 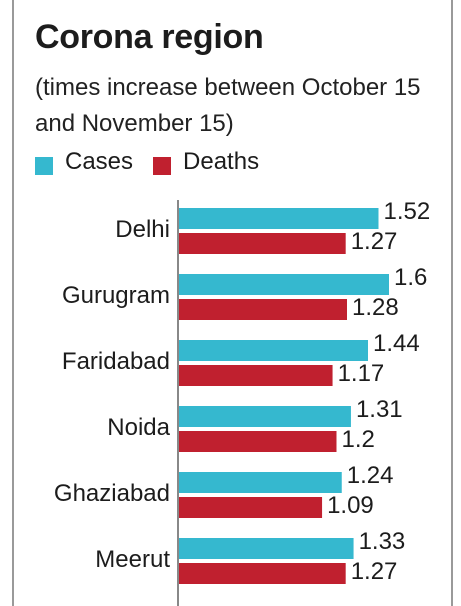 What do you see at coordinates (44, 166) in the screenshot?
I see `legend-swatch-cases` at bounding box center [44, 166].